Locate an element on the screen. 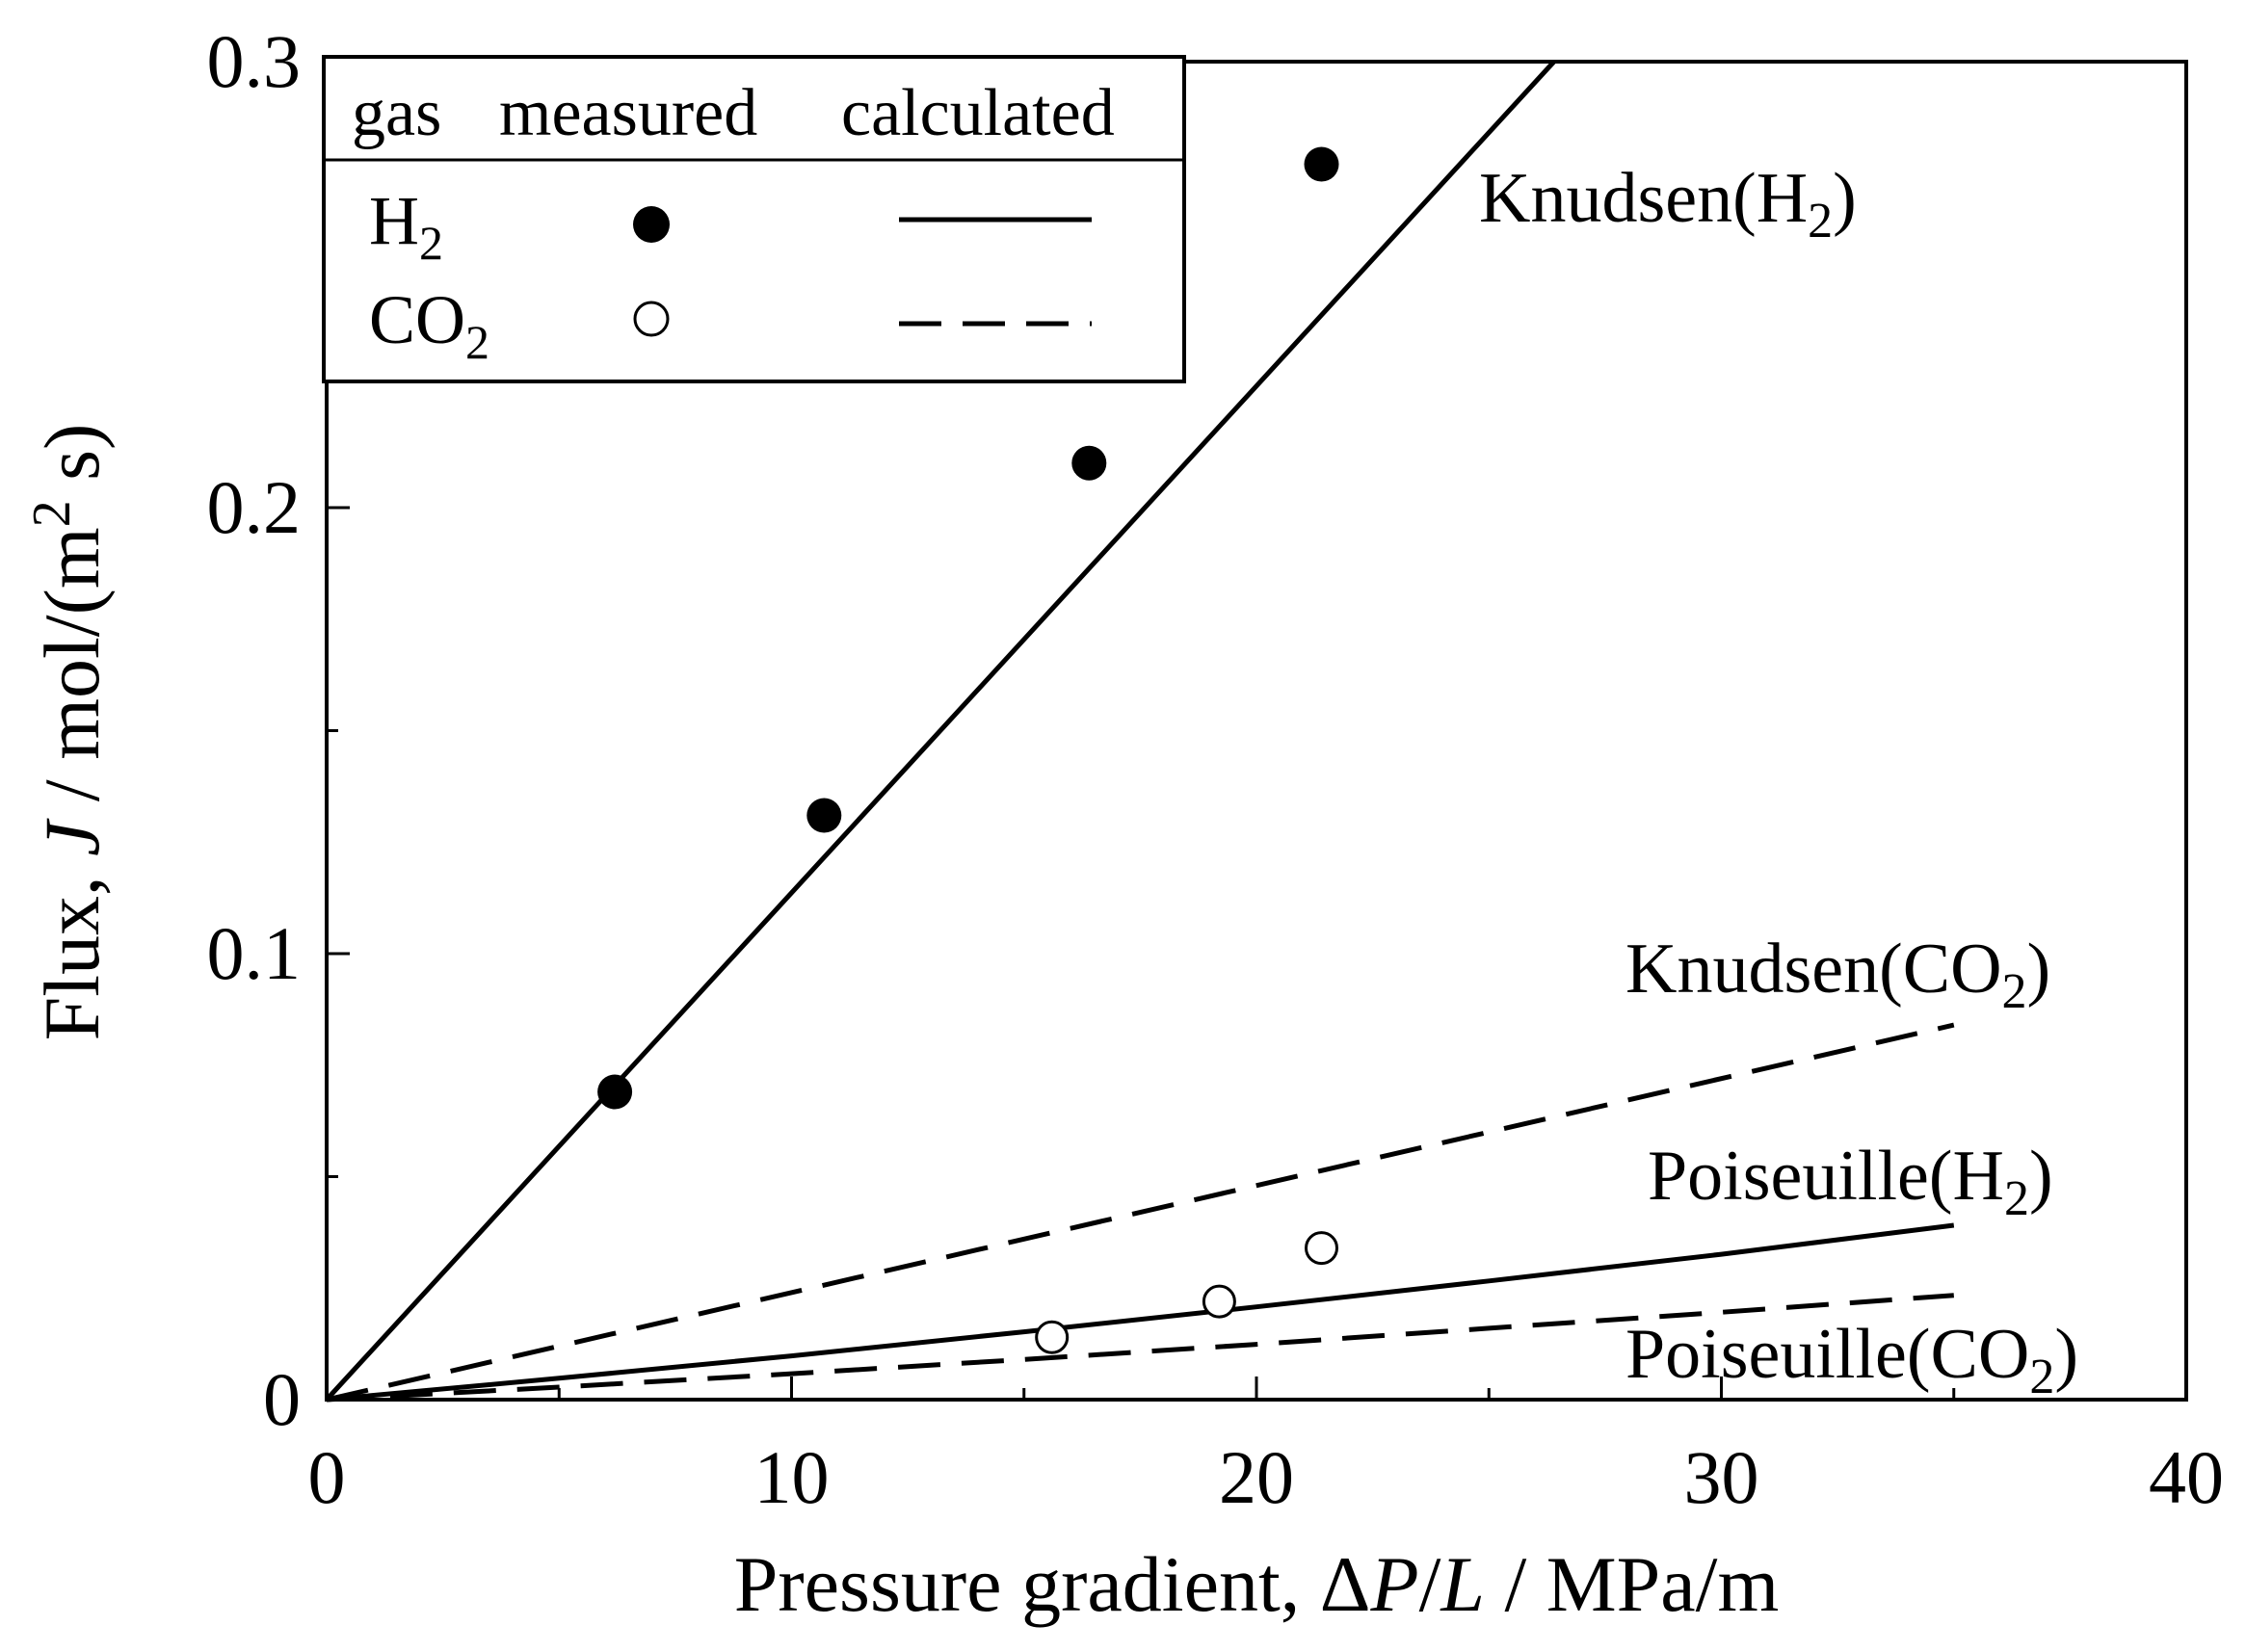  series-label-poiseuille-h2: Poiseuille(H2) is located at coordinates (1850, 1181).